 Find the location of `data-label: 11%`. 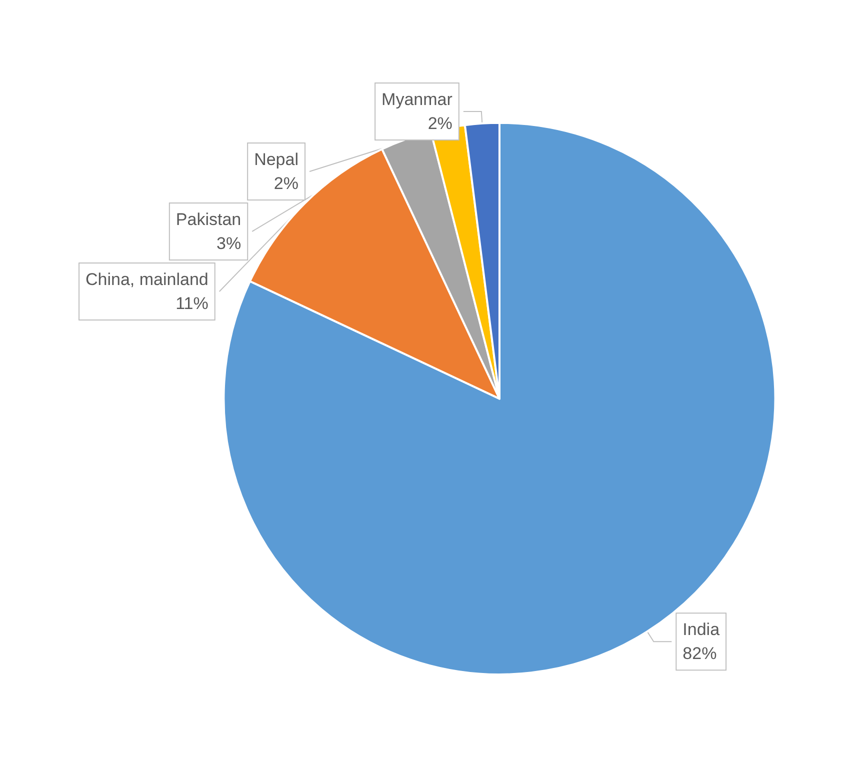

data-label: 11% is located at coordinates (192, 303).